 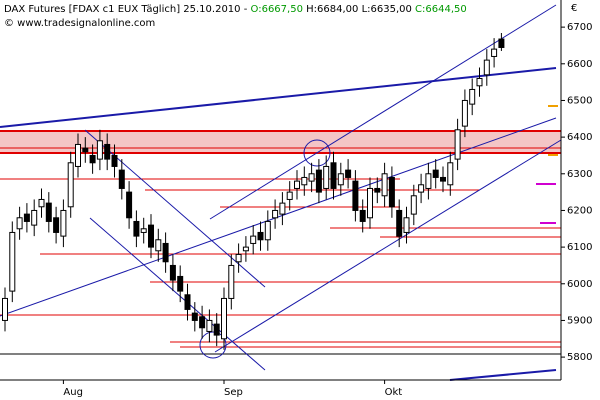 What do you see at coordinates (441, 9) in the screenshot?
I see `quote-close: C:6644,50` at bounding box center [441, 9].